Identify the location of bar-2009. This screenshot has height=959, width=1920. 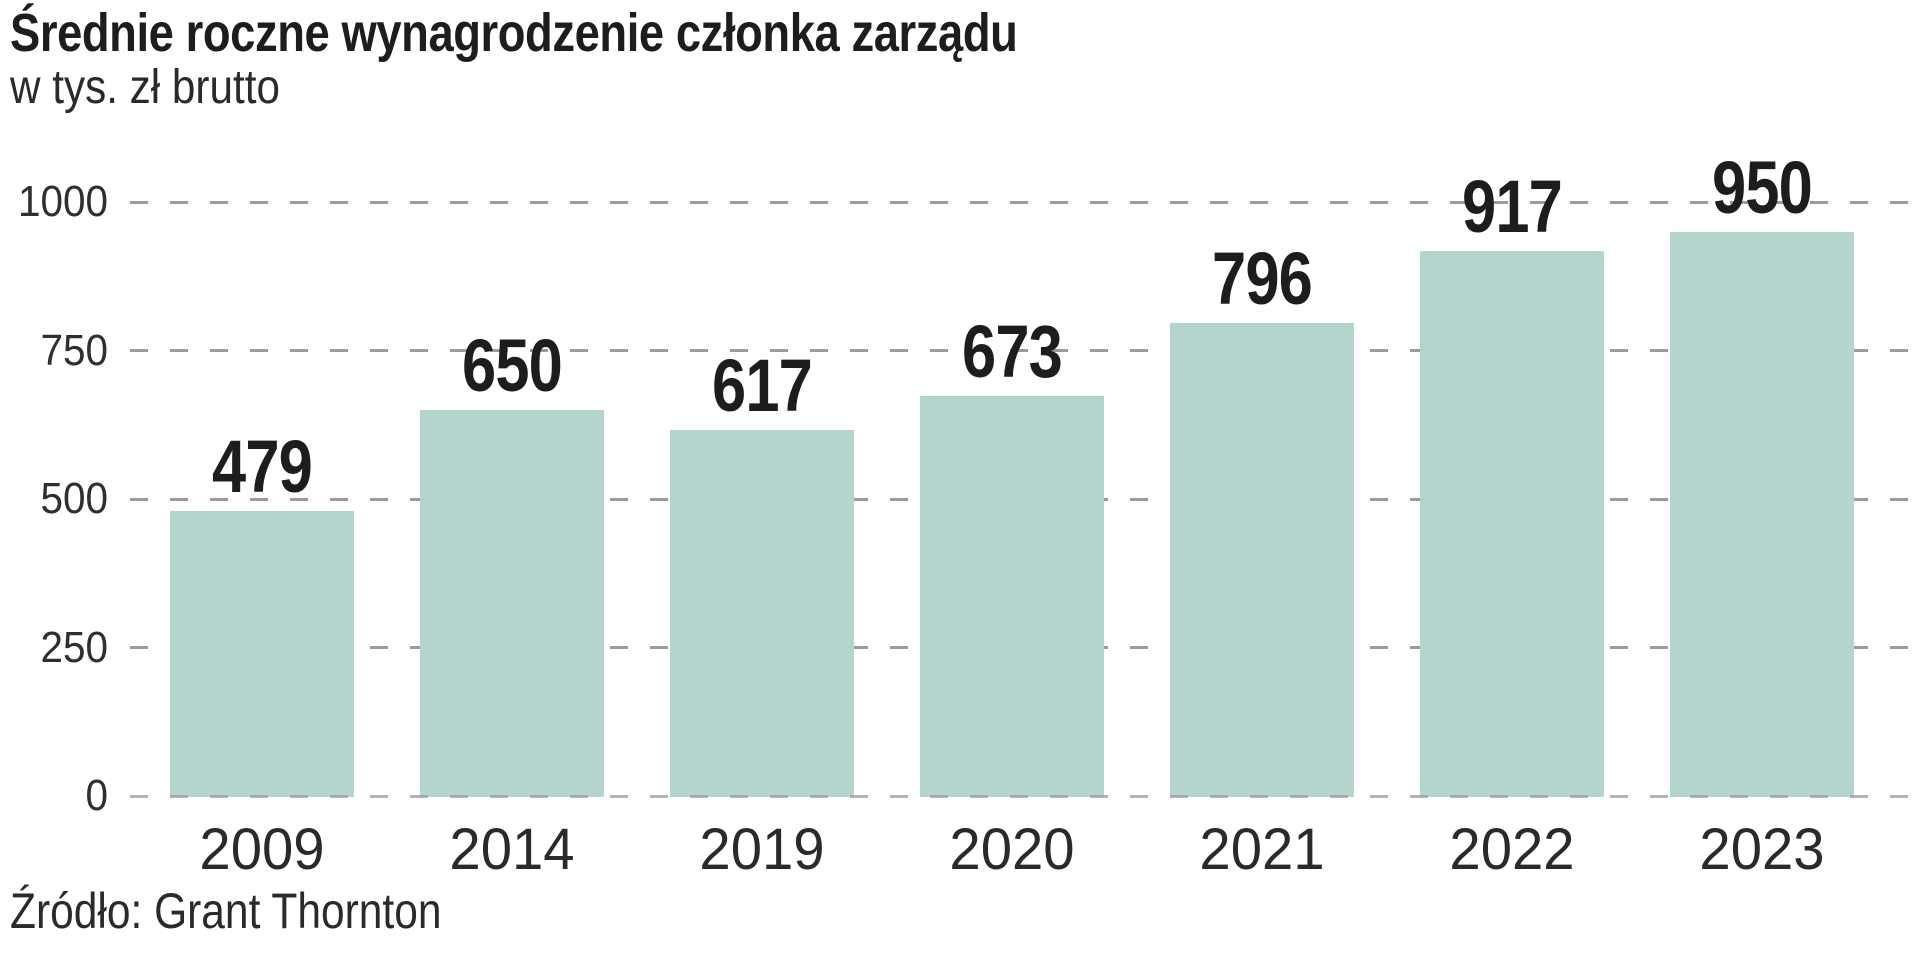
(262, 654).